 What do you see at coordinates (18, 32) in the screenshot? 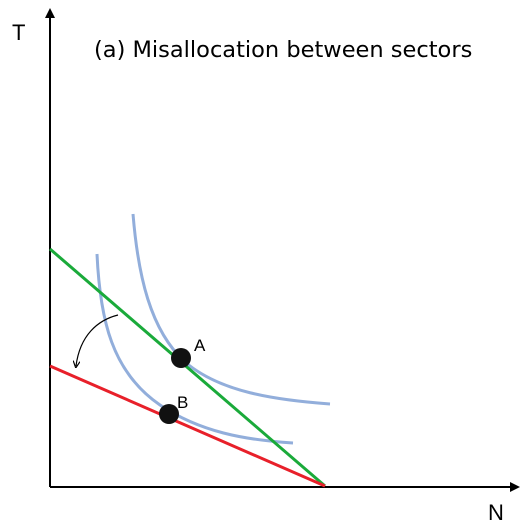
I see `y-axis-label: T` at bounding box center [18, 32].